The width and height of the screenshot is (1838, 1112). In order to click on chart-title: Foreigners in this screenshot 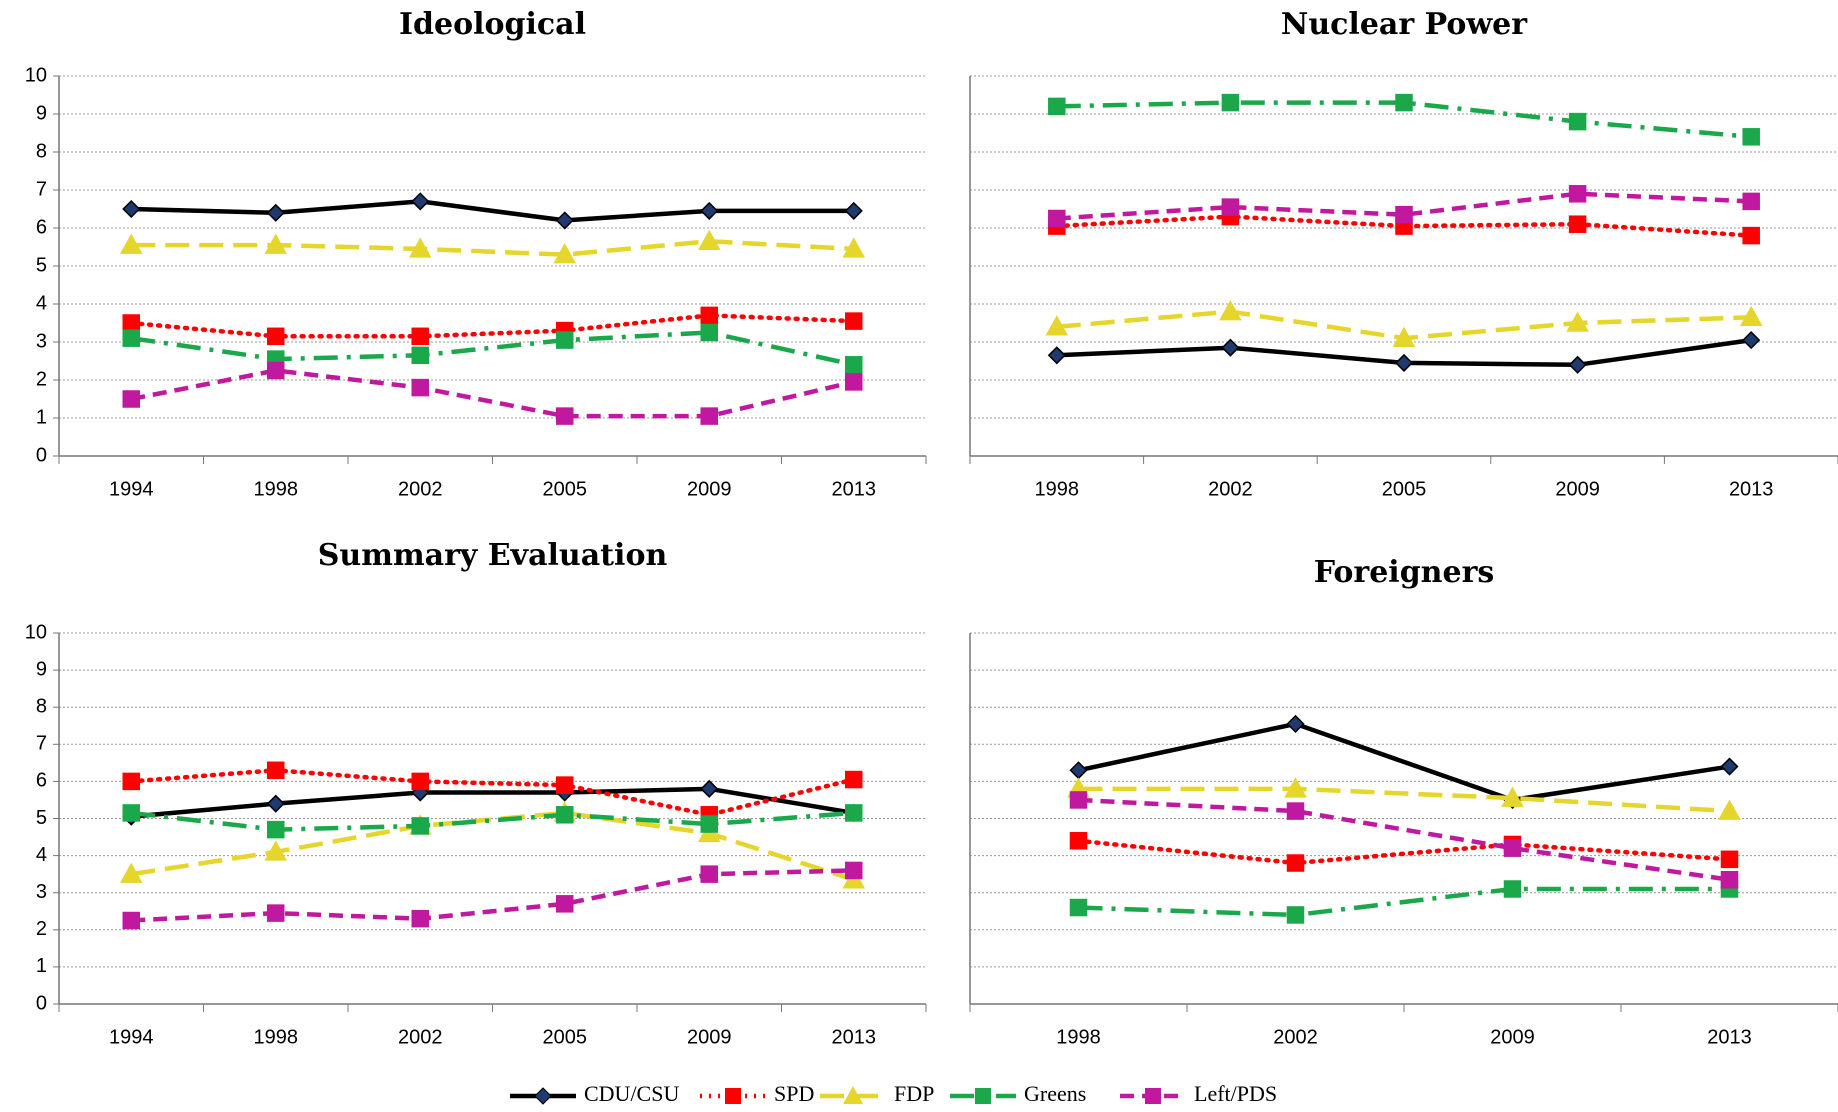, I will do `click(1404, 572)`.